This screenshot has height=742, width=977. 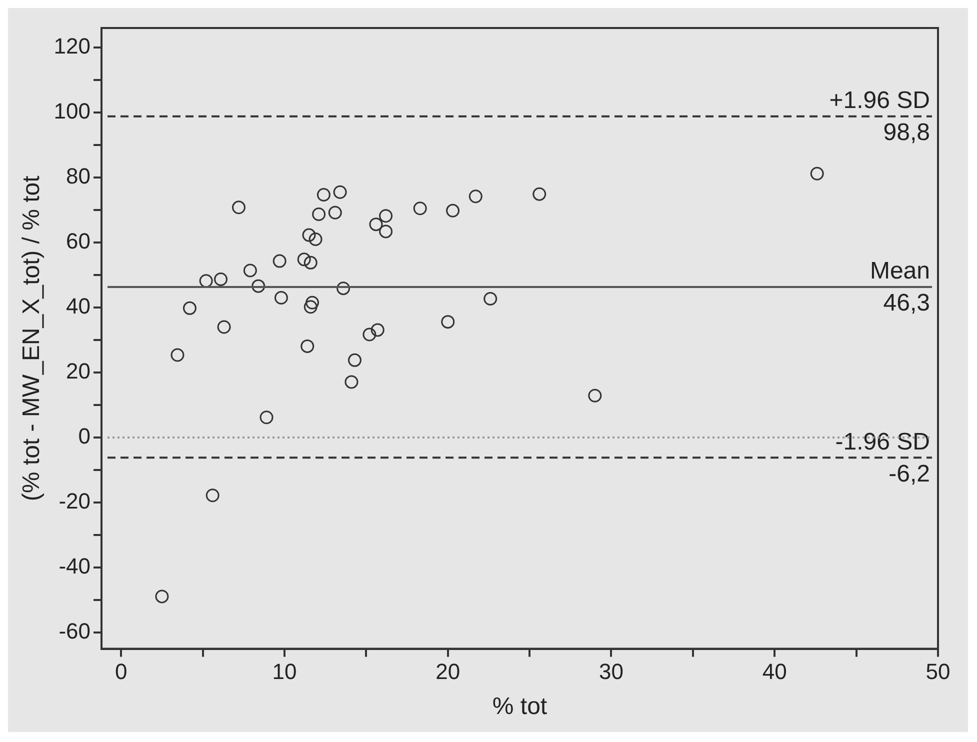 What do you see at coordinates (906, 303) in the screenshot?
I see `annotation: 46,3` at bounding box center [906, 303].